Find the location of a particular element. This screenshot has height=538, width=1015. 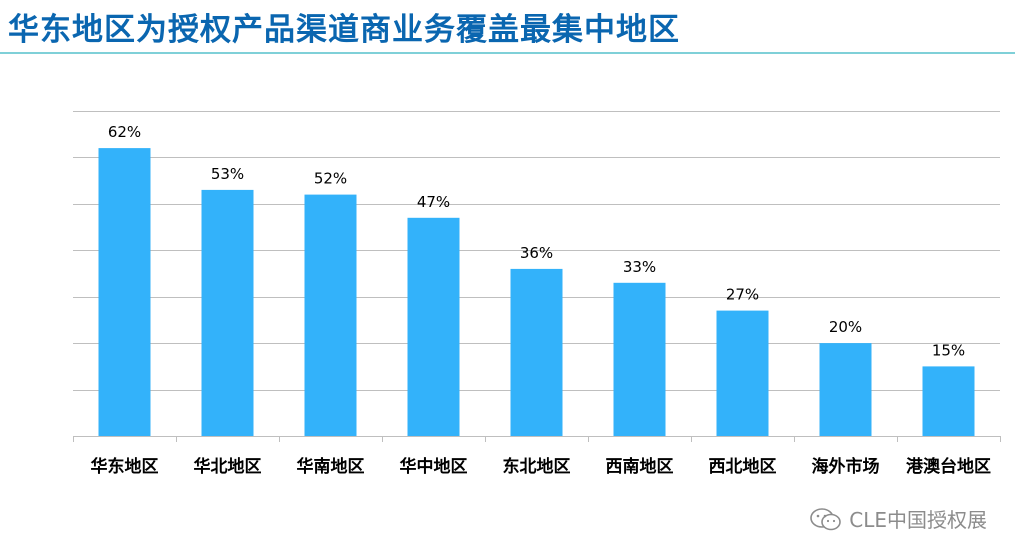

x-tick-label: 华东地区 is located at coordinates (125, 466).